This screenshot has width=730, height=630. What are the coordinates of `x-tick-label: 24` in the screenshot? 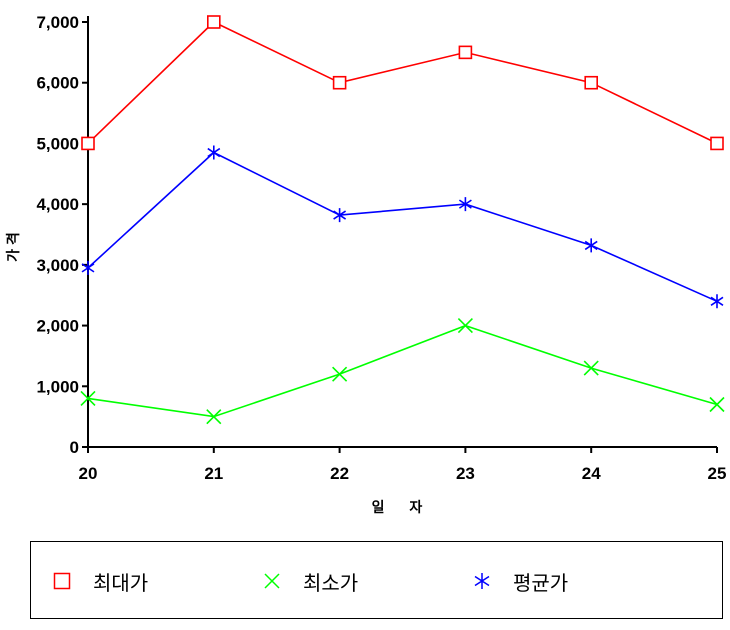 It's located at (591, 473).